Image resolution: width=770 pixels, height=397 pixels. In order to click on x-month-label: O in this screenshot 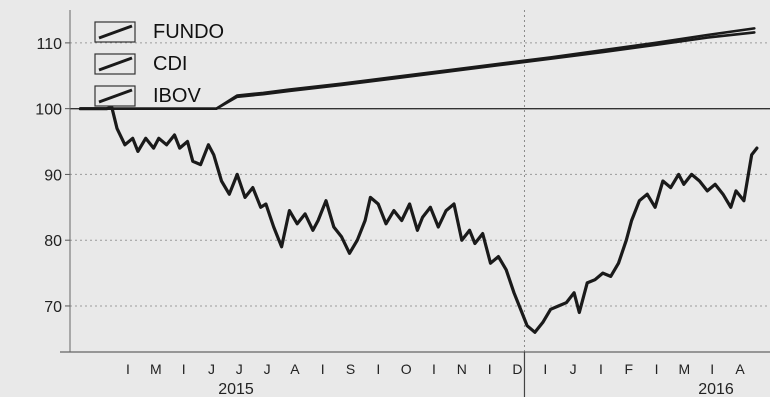, I will do `click(406, 369)`.